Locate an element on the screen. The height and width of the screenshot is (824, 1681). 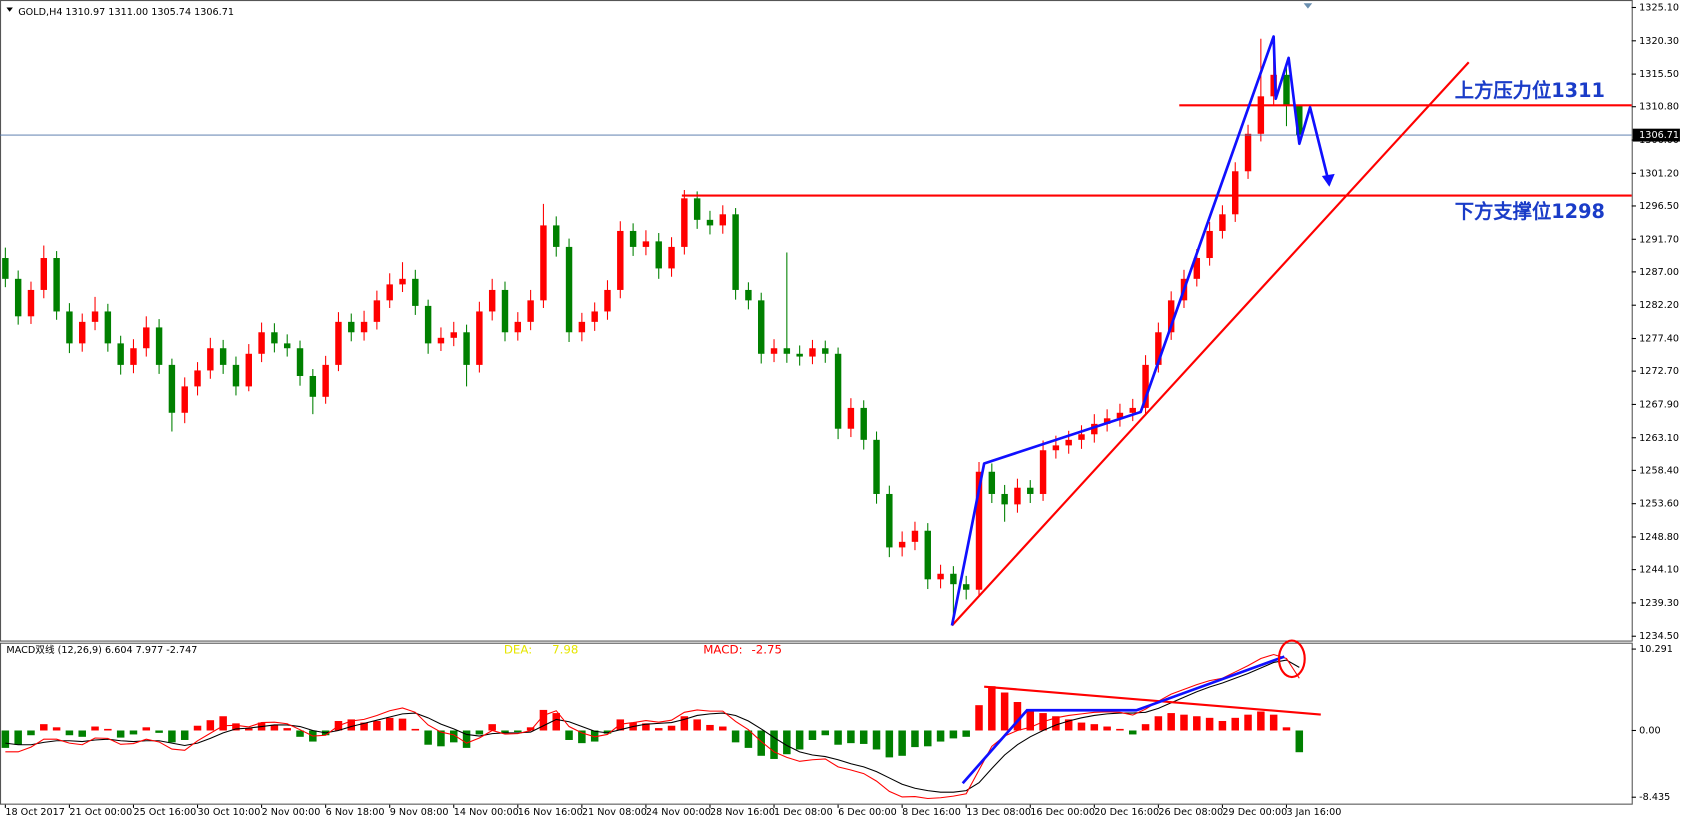
y-tick-label: 1263.10 is located at coordinates (1659, 438).